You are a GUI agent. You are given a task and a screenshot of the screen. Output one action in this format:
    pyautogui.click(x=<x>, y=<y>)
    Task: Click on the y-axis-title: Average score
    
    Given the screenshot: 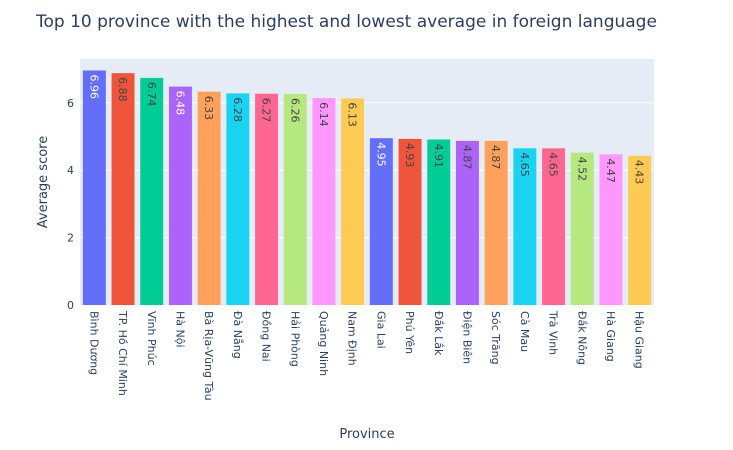 What is the action you would take?
    pyautogui.click(x=43, y=182)
    